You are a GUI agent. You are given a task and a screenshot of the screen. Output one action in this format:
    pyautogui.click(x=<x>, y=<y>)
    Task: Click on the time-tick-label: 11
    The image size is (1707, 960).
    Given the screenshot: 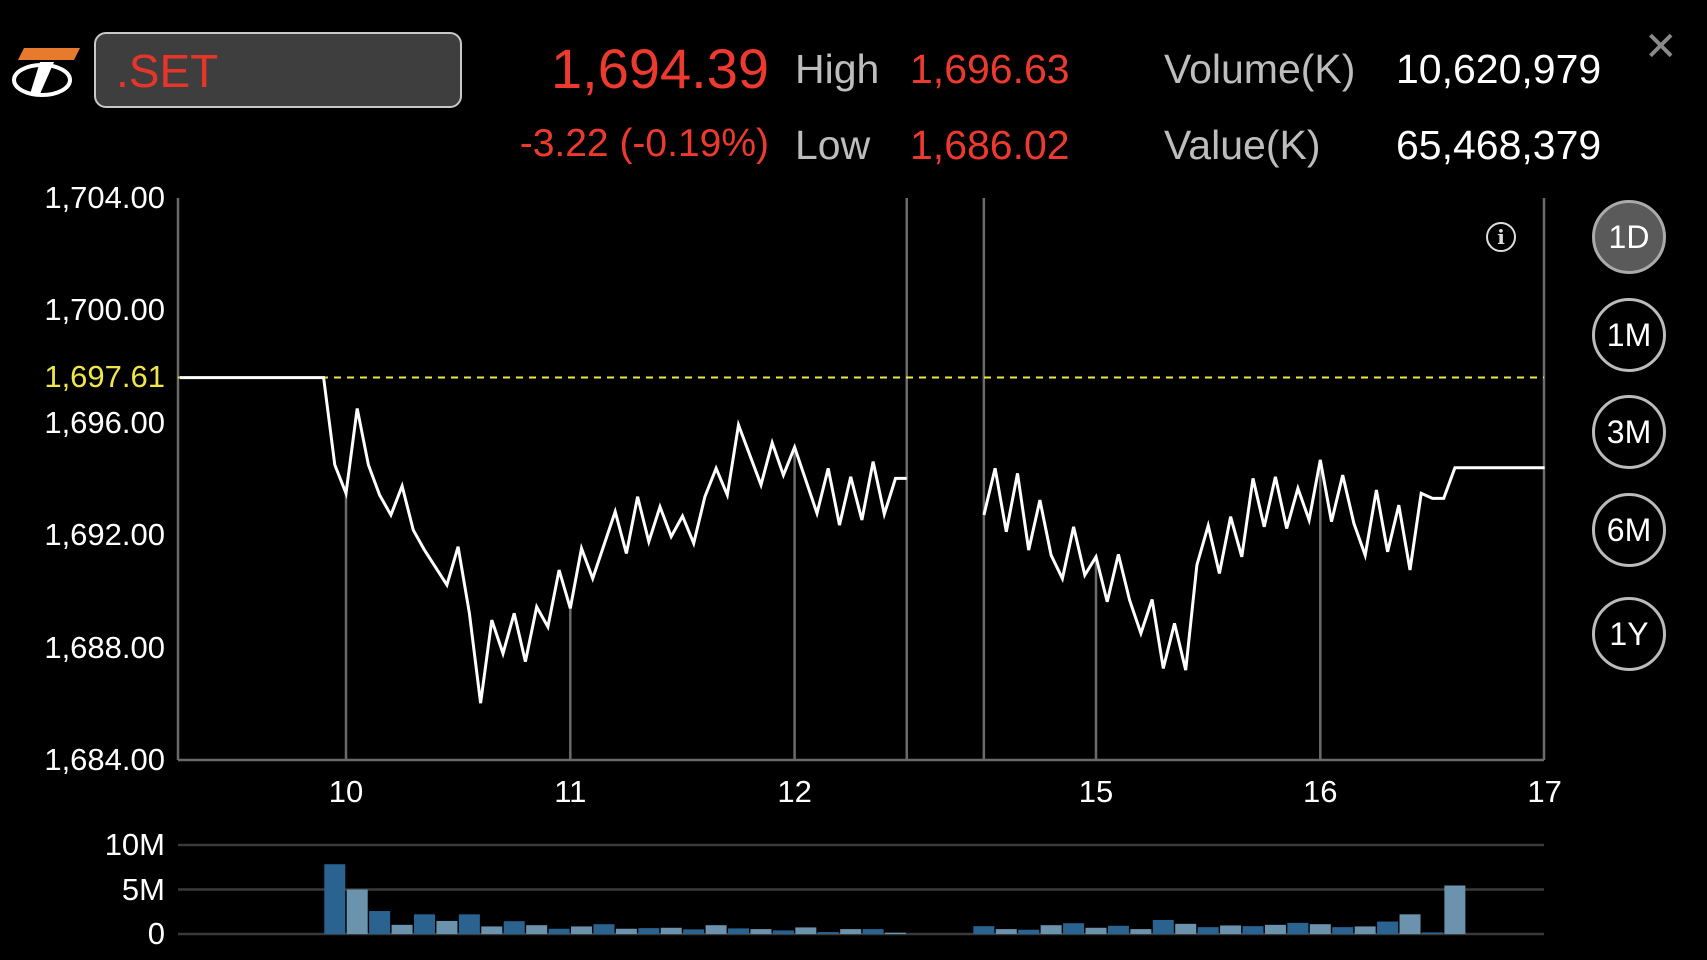 What is the action you would take?
    pyautogui.click(x=570, y=791)
    